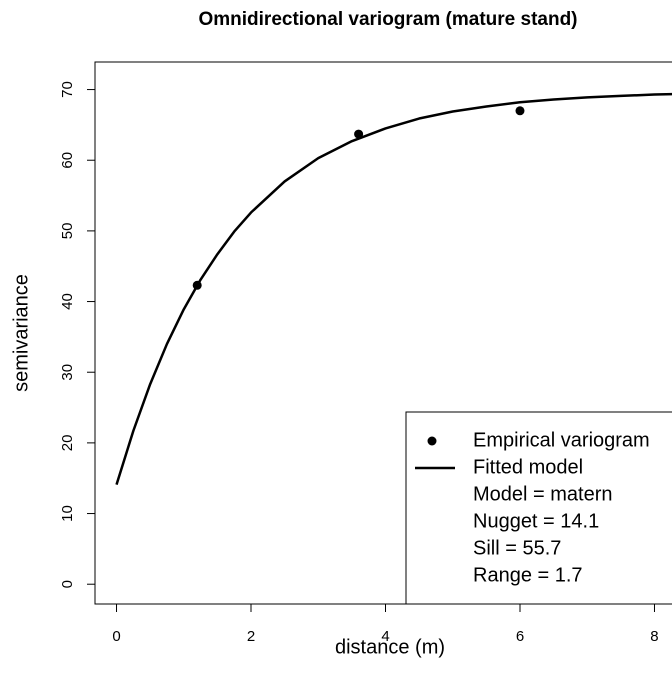 The width and height of the screenshot is (672, 688). Describe the element at coordinates (385, 636) in the screenshot. I see `x-tick-label: 4` at that location.